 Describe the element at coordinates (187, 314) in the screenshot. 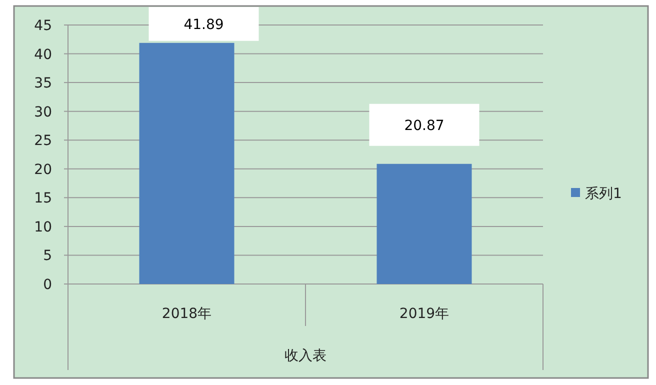

I see `x-tick-label: 2018年` at that location.